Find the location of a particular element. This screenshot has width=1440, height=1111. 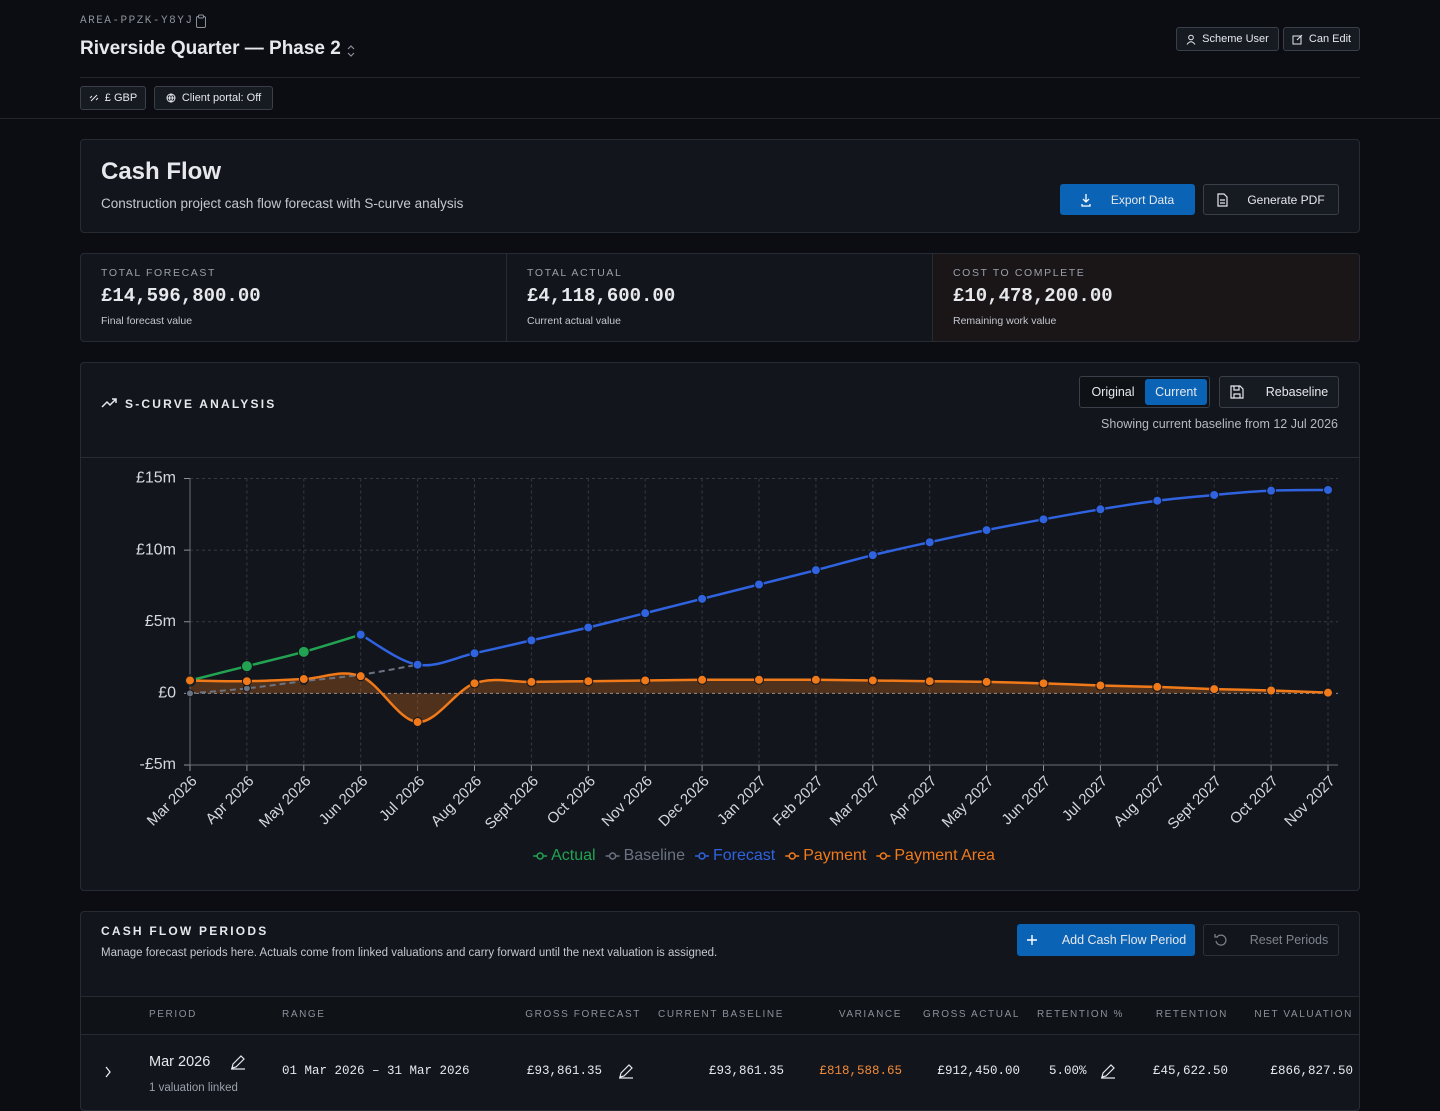

table-header-row is located at coordinates (720, 1015).